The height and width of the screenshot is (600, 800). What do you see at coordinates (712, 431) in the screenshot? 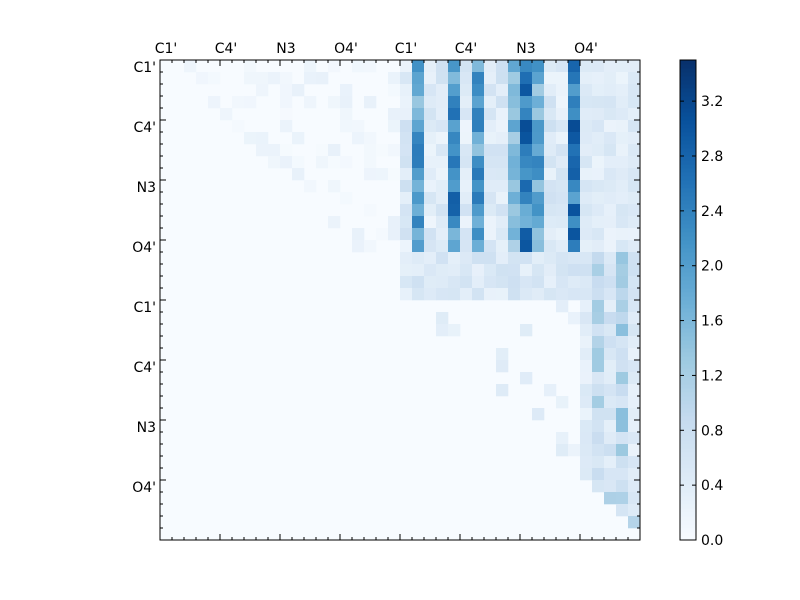
I see `colorbar-tick-label: 0.8` at bounding box center [712, 431].